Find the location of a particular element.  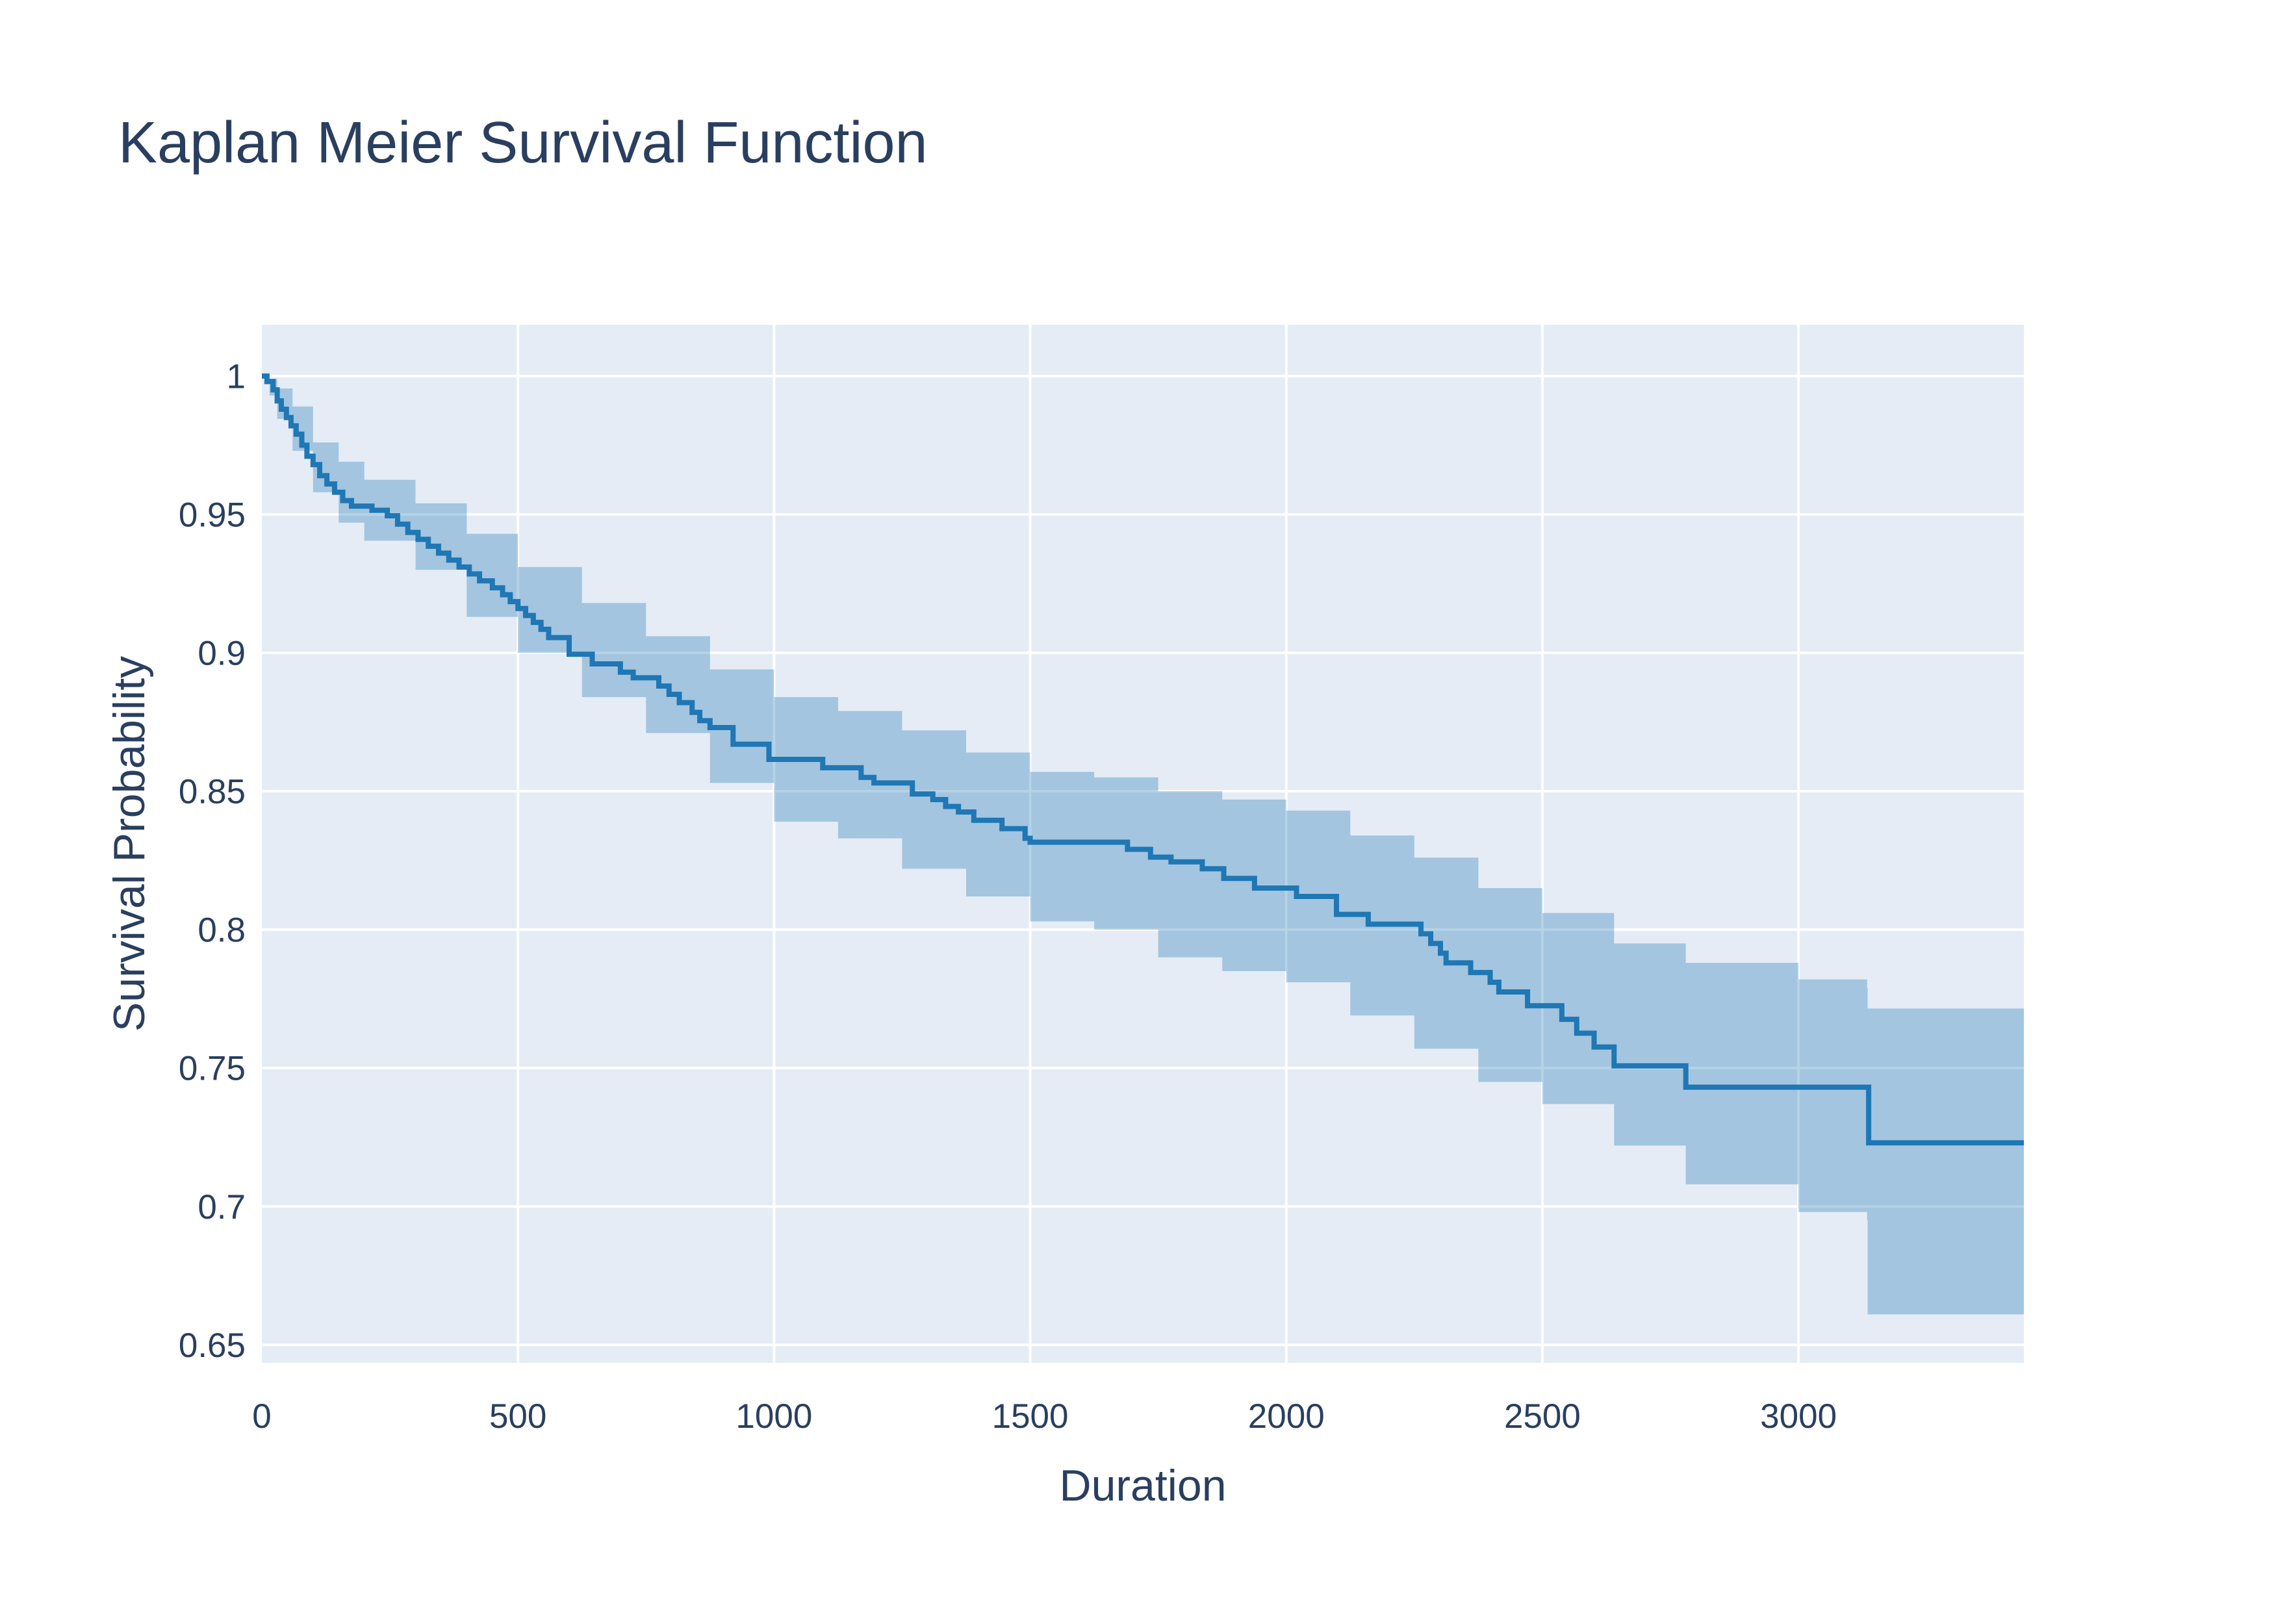

x-tick-label: 2500 is located at coordinates (1542, 1416).